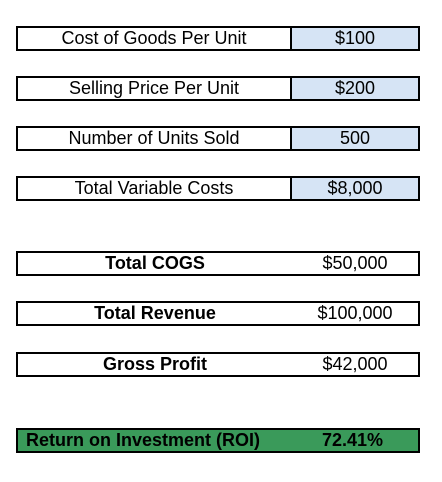 This screenshot has width=442, height=482. I want to click on selling-price-input: $200, so click(355, 88).